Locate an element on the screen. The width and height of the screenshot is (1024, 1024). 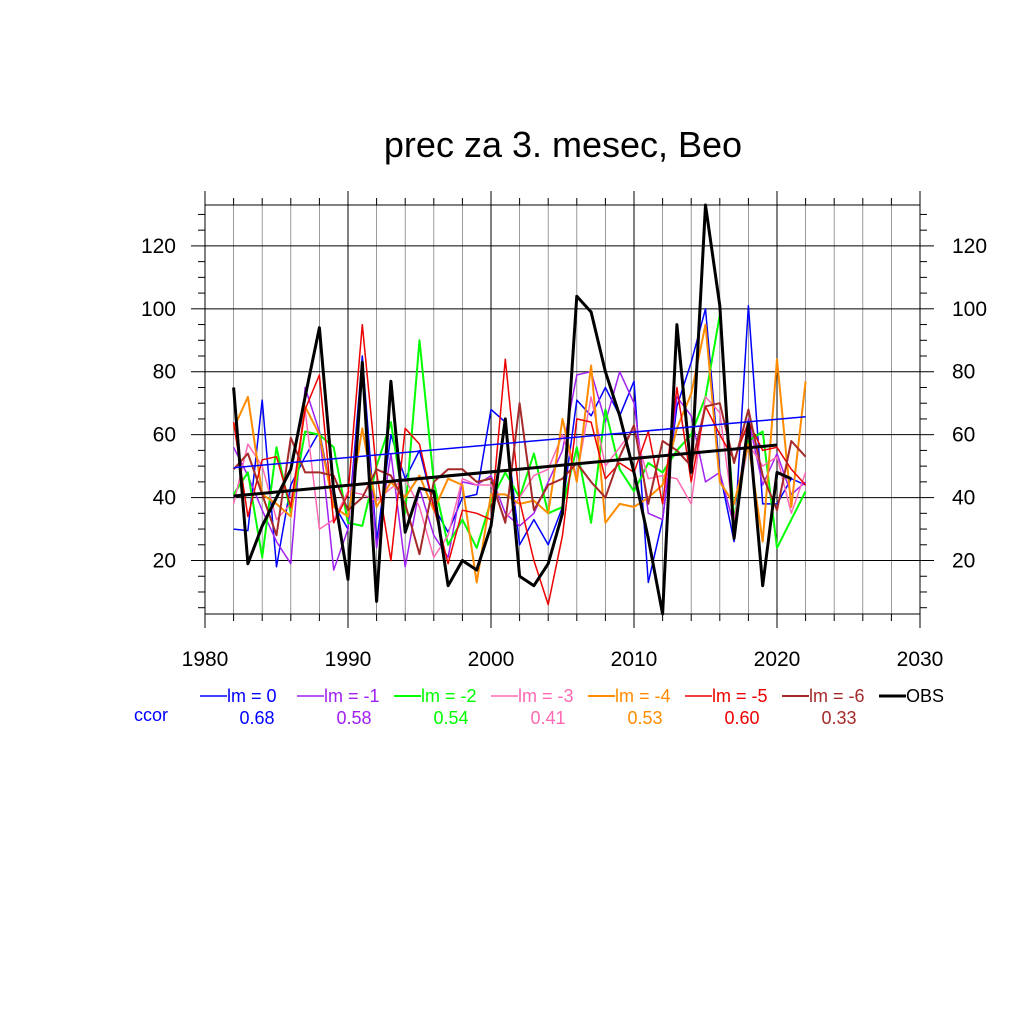
legend-entry-5: lm = -5 is located at coordinates (740, 696).